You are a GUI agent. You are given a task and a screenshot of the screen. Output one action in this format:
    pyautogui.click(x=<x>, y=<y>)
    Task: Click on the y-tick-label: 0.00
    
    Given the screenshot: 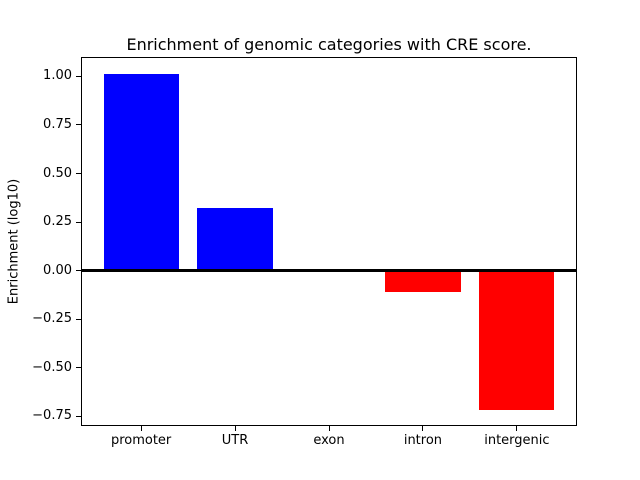 What is the action you would take?
    pyautogui.click(x=57, y=270)
    